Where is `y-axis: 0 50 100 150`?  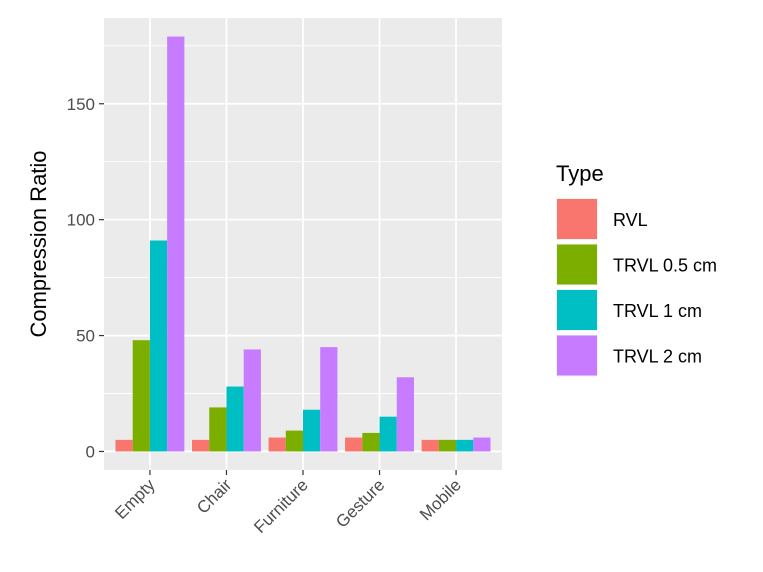
y-axis: 0 50 100 150 is located at coordinates (85, 278).